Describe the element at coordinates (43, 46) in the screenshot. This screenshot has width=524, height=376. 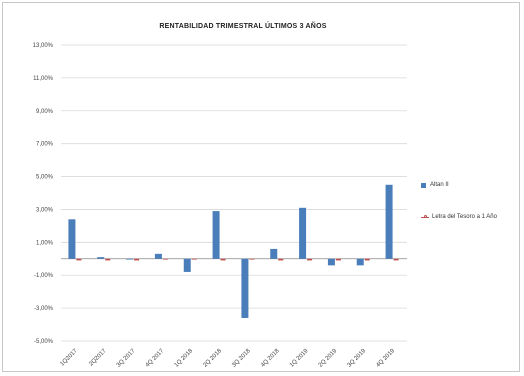
I see `y-tick-label: 13,00%` at that location.